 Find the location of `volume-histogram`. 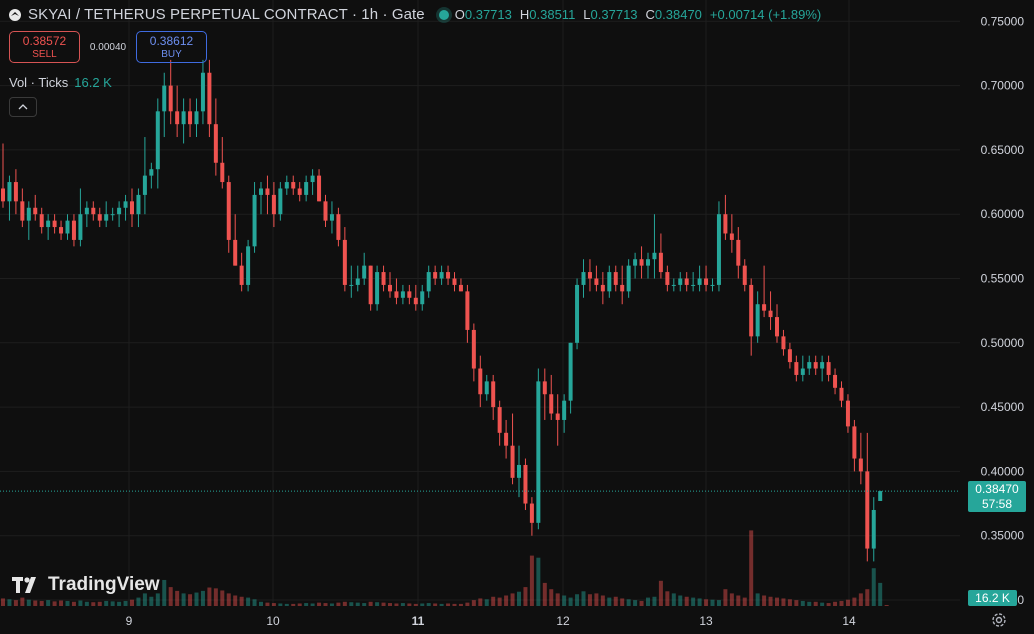

volume-histogram is located at coordinates (445, 568).